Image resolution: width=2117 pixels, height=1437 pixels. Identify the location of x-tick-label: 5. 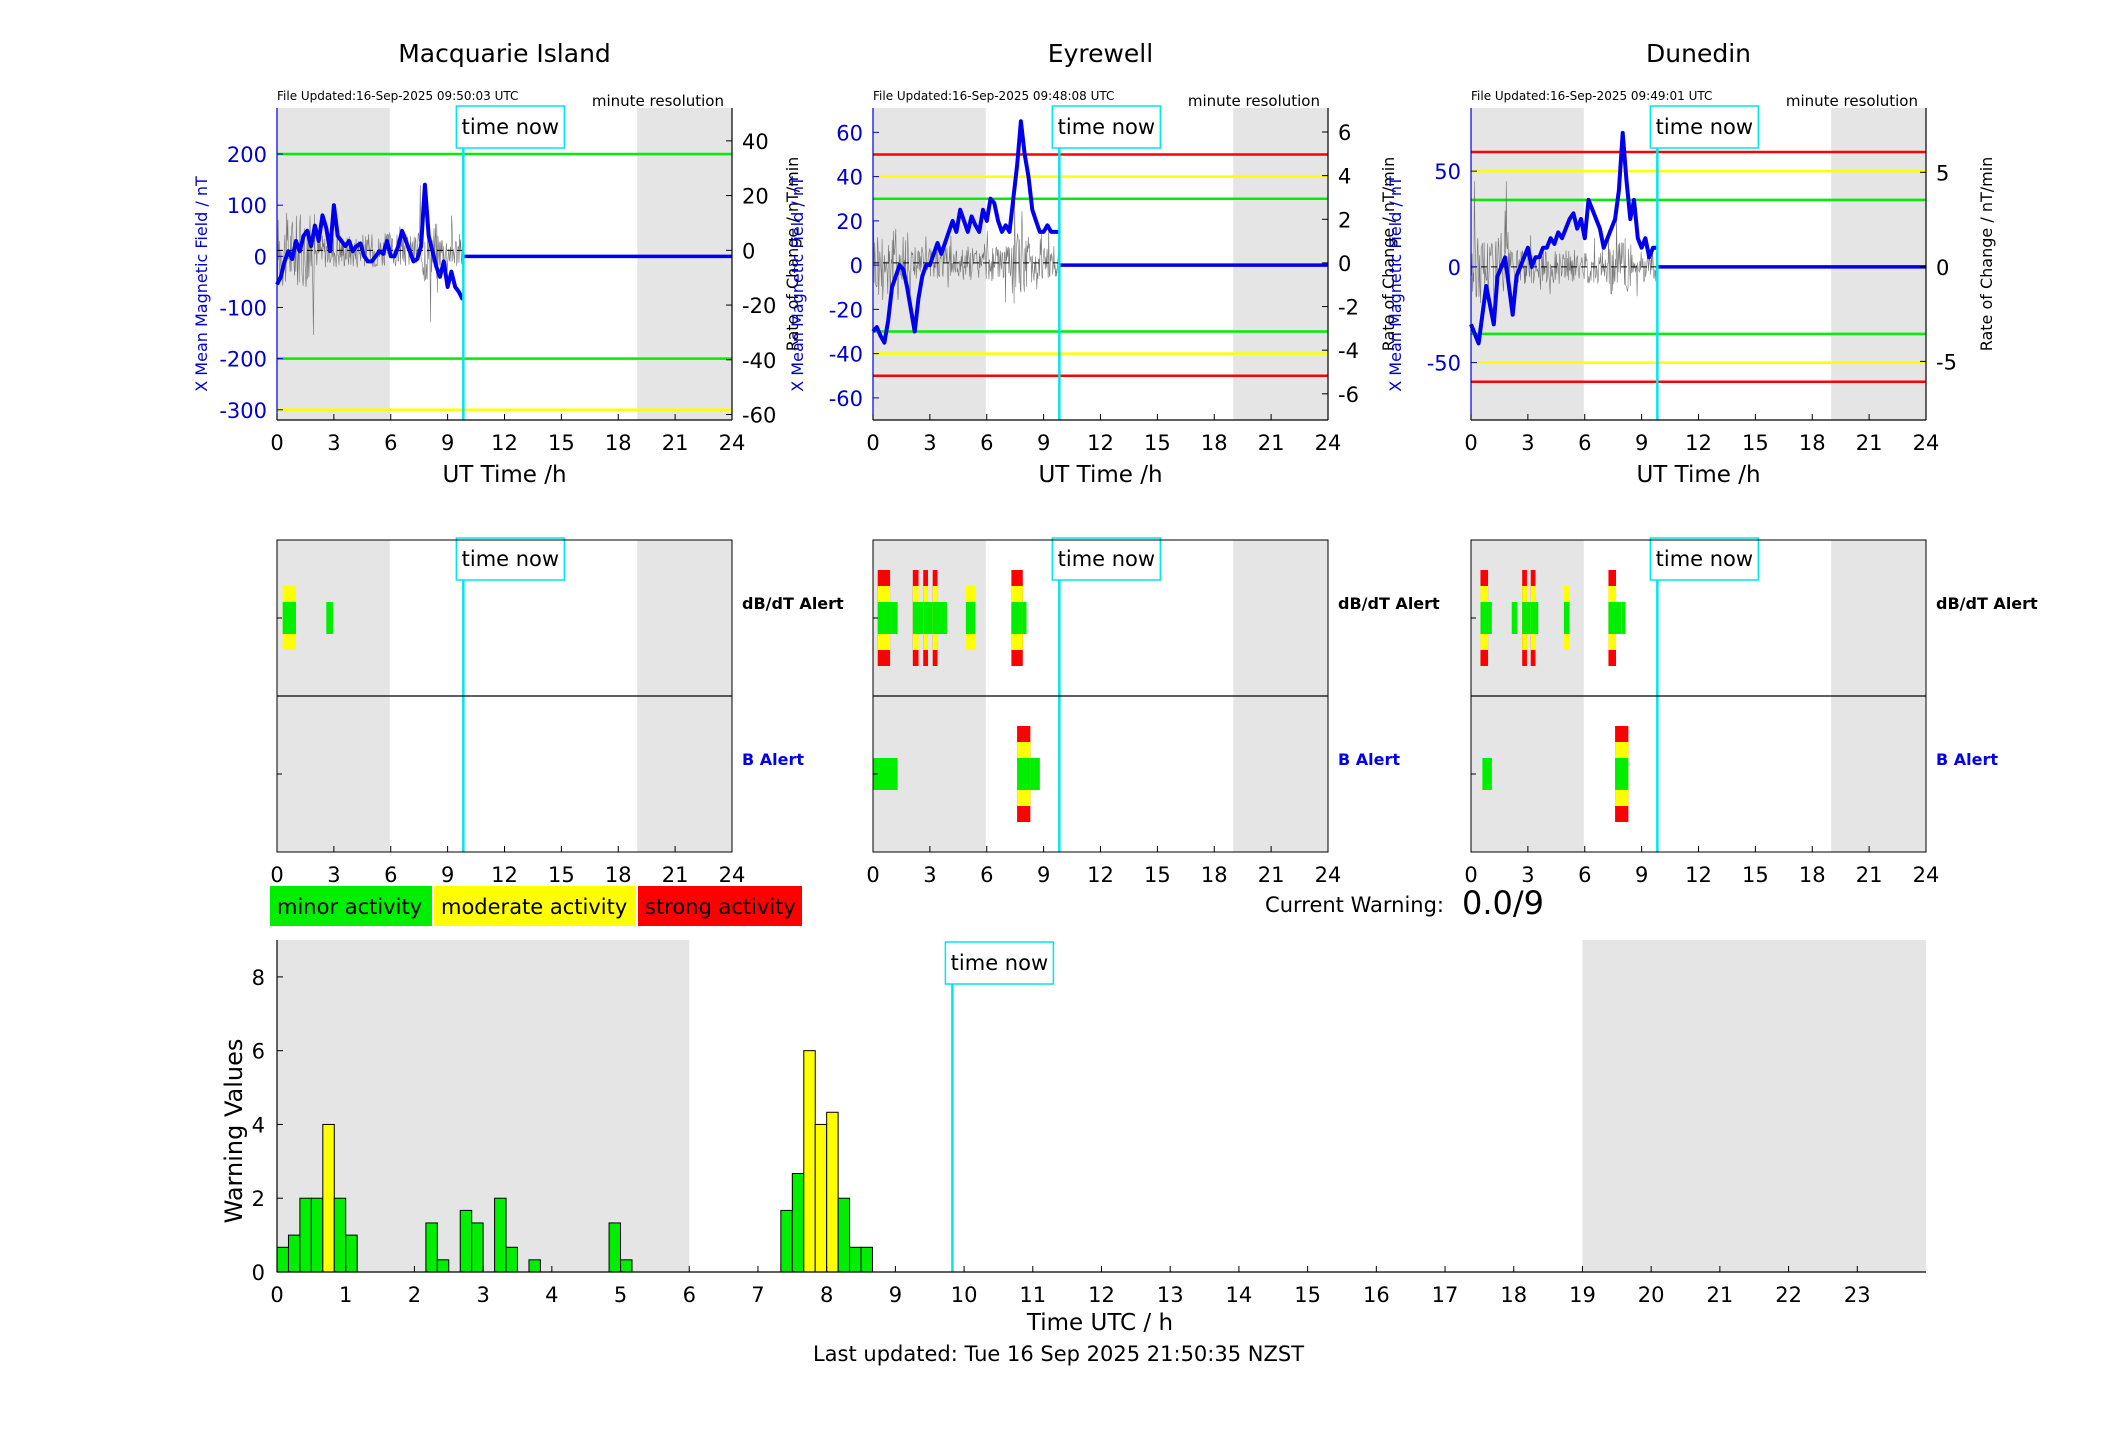
(620, 1295).